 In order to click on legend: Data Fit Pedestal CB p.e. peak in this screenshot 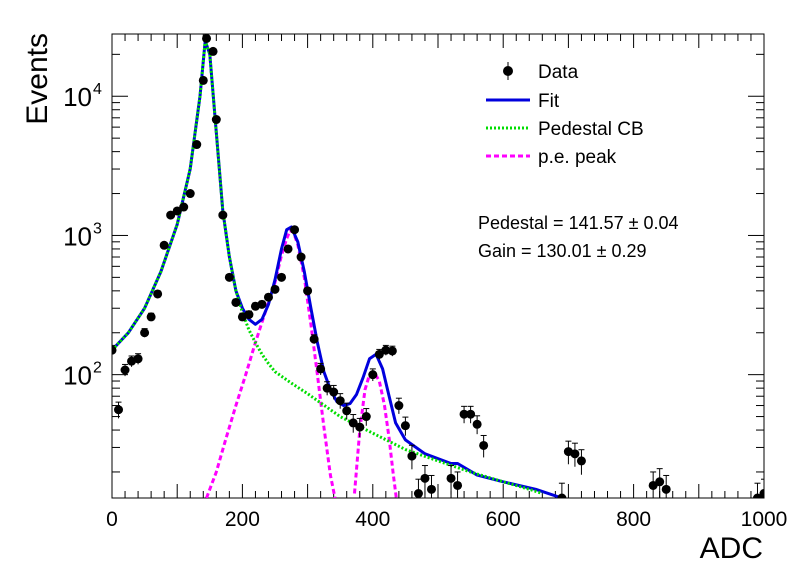, I will do `click(565, 115)`.